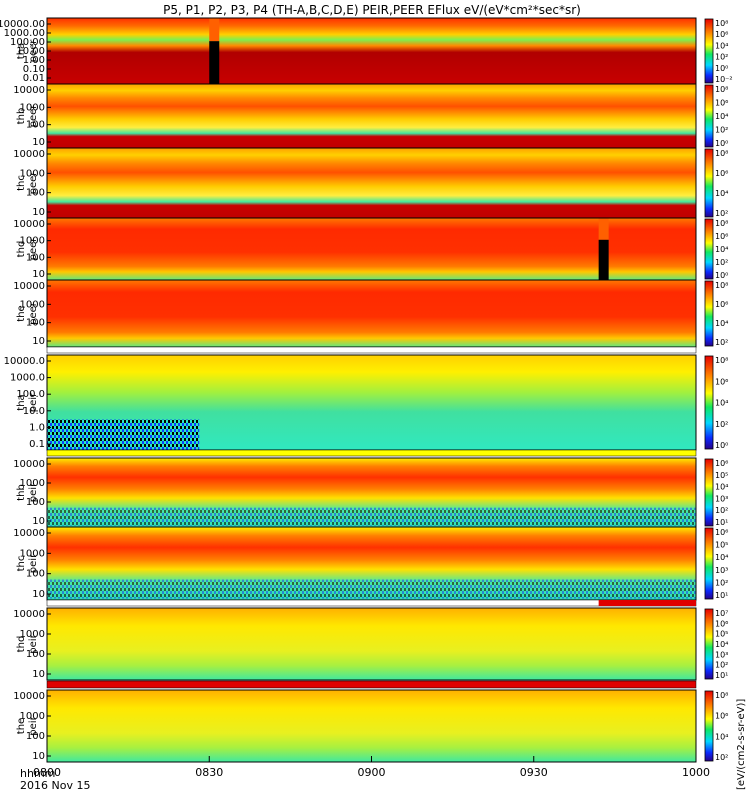 Image resolution: width=750 pixels, height=800 pixels. Describe the element at coordinates (27, 378) in the screenshot. I see `y-tick-label: 1000.0` at that location.